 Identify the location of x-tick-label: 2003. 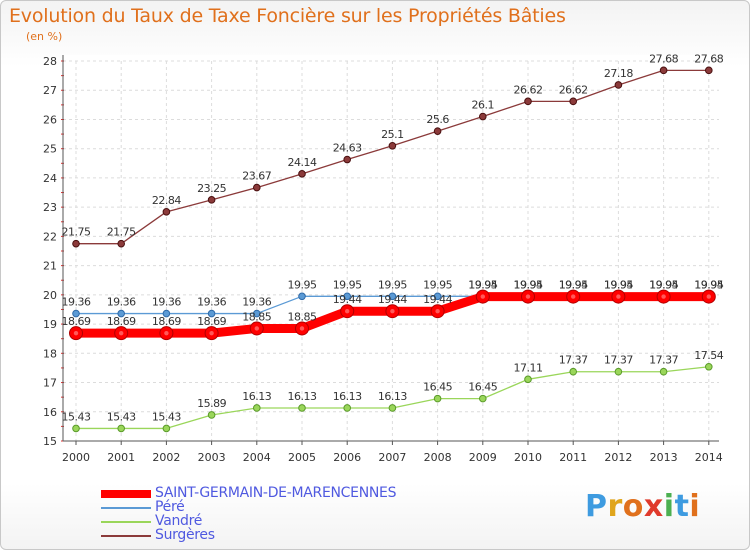
(212, 457).